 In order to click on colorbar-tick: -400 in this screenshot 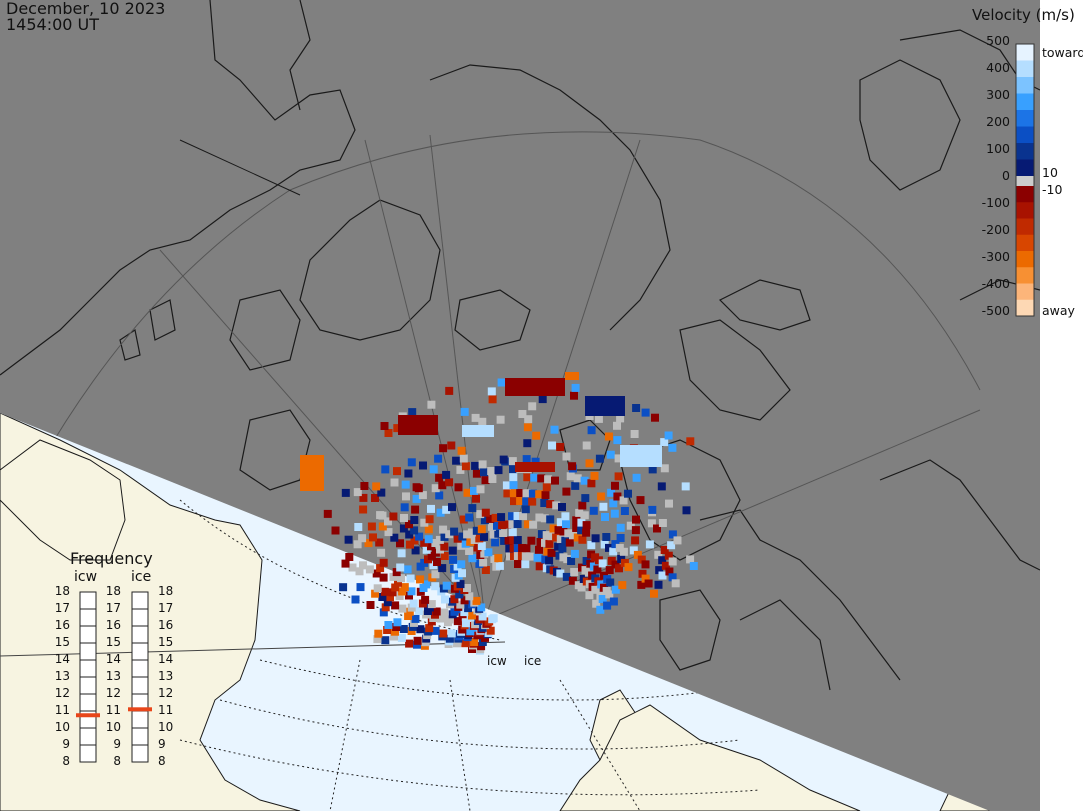, I will do `click(995, 283)`.